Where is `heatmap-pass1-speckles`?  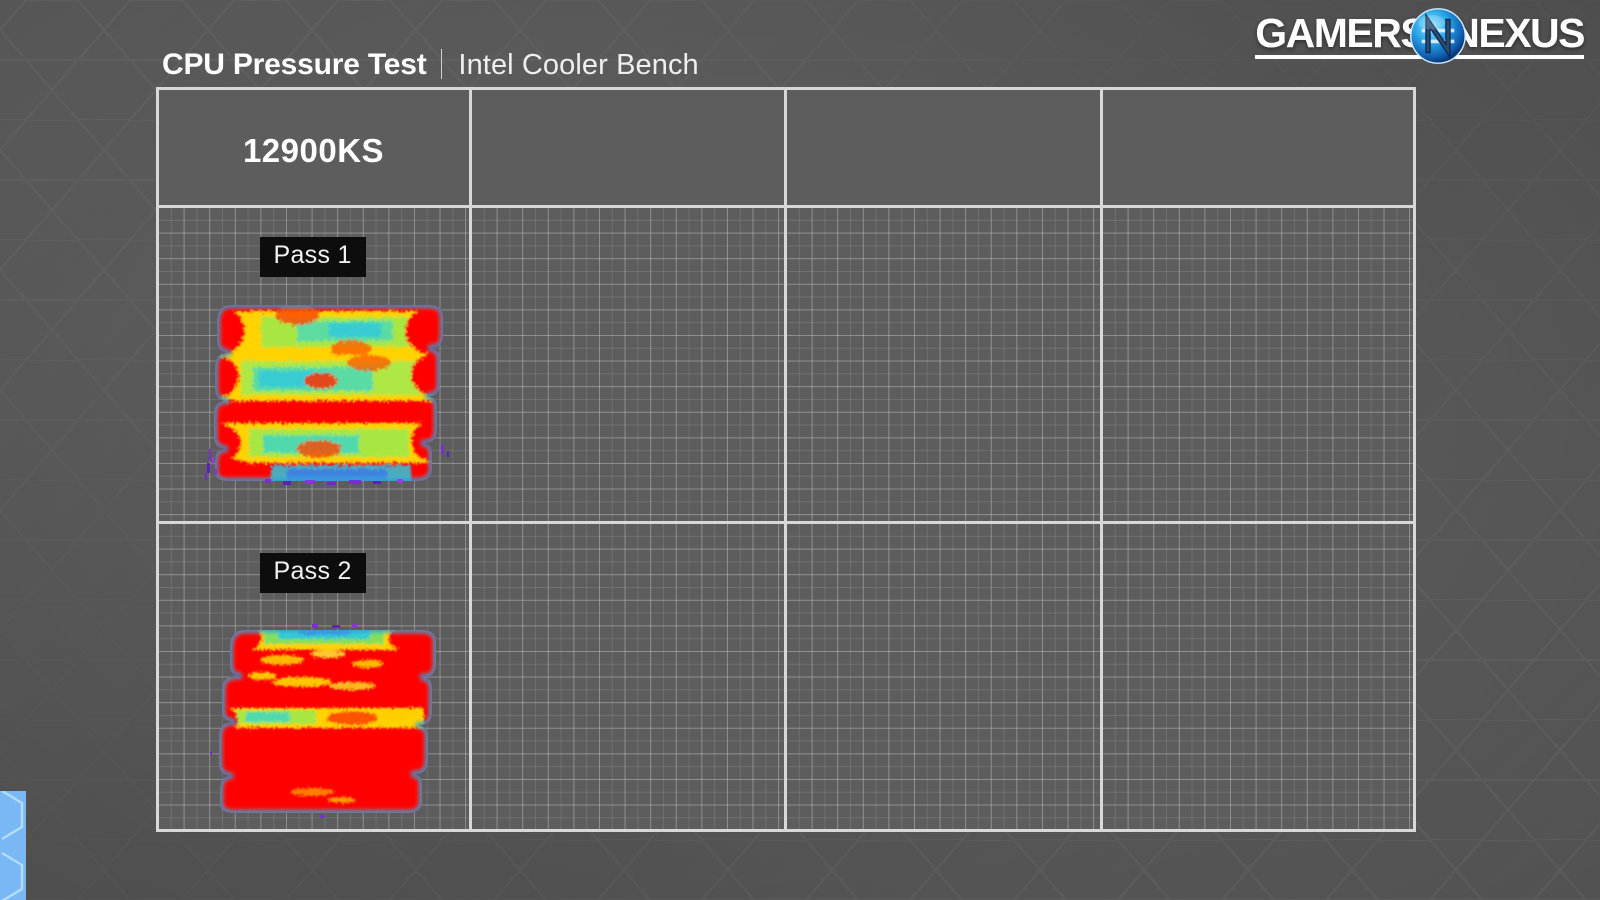 heatmap-pass1-speckles is located at coordinates (326, 464).